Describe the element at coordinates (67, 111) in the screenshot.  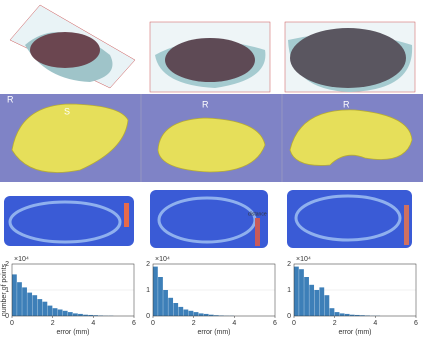
I see `panel-label: S` at that location.